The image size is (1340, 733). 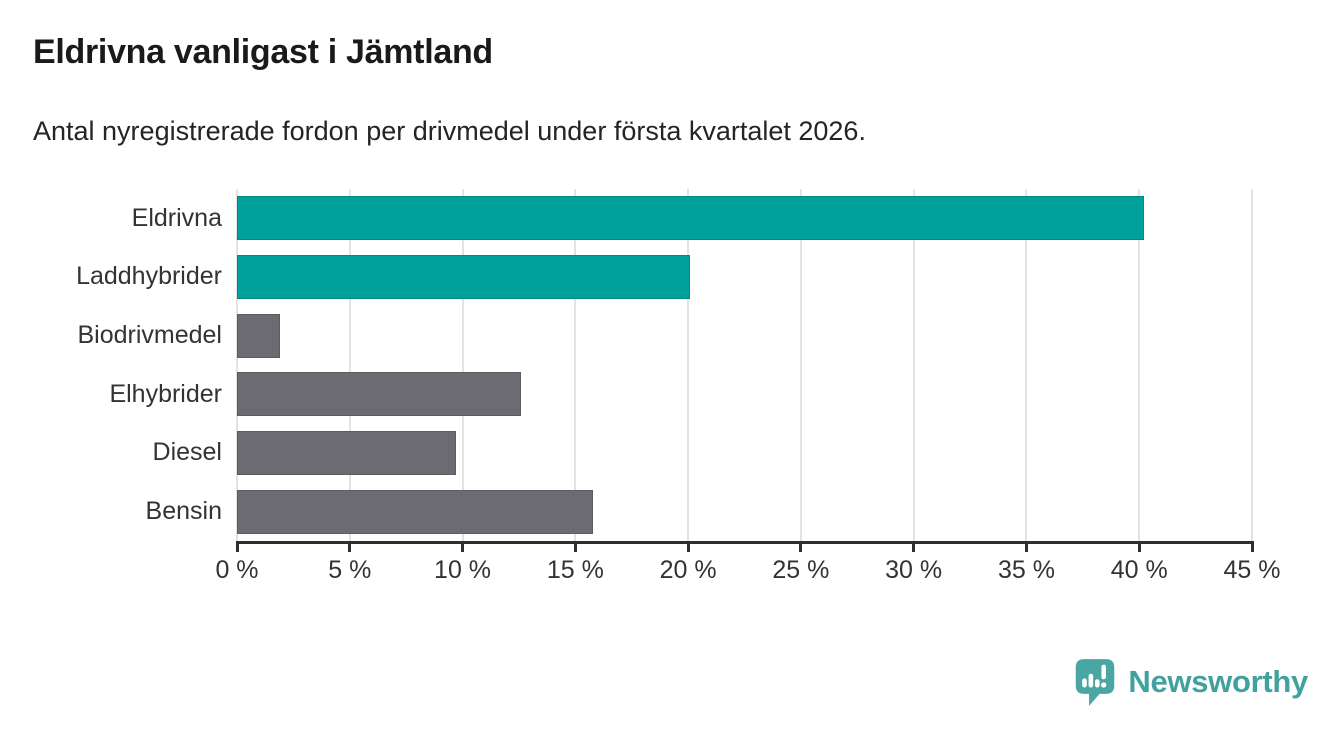 What do you see at coordinates (1252, 570) in the screenshot?
I see `x-axis-tick-label: 45 %` at bounding box center [1252, 570].